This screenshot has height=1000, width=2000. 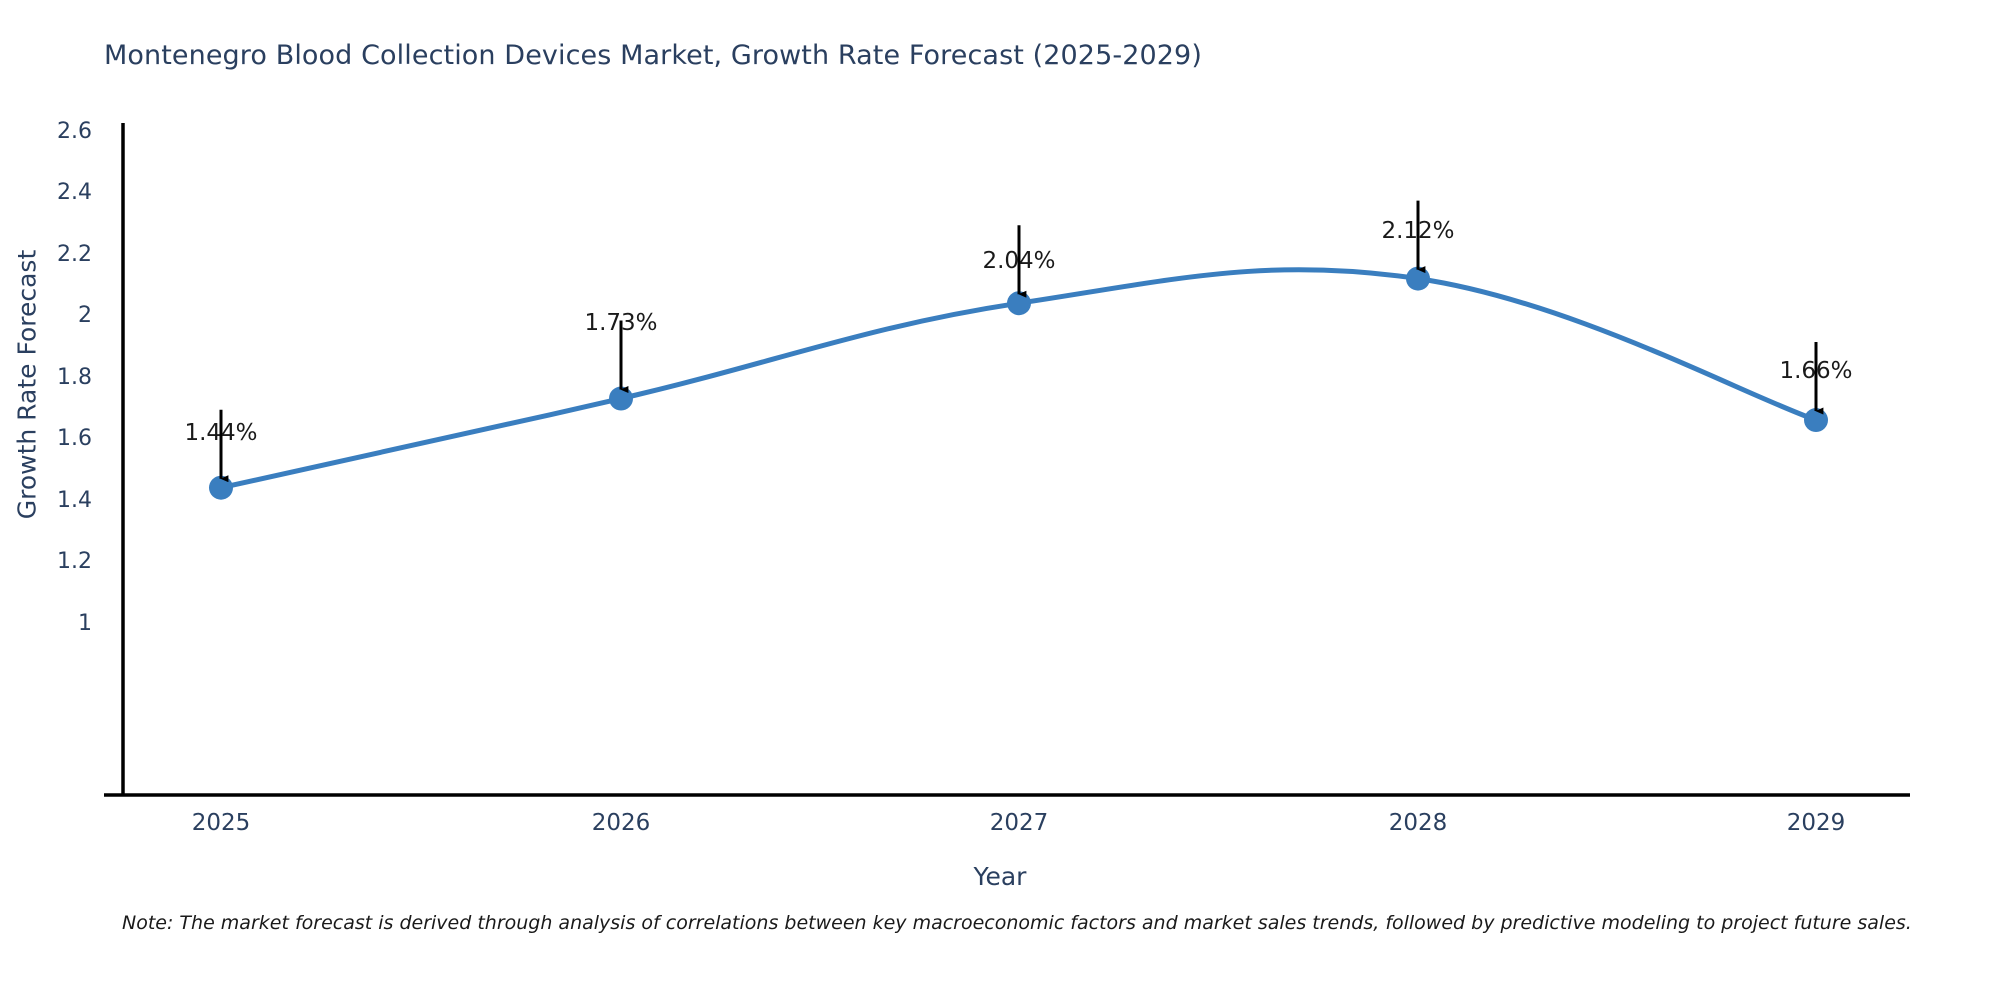 I want to click on y-axis-tick-labels: 2.6 2.4 2.2 2 1.8 1.6 1.4 1.2 1, so click(x=74, y=377).